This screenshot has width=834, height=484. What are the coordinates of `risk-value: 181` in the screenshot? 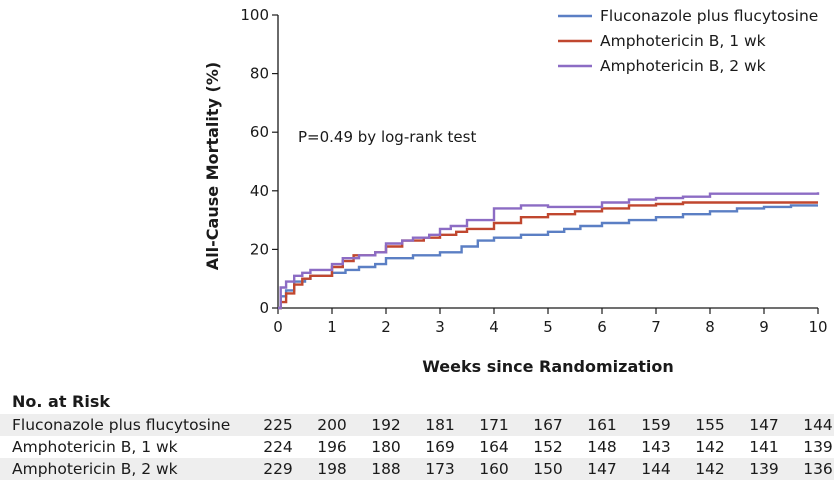 It's located at (440, 425).